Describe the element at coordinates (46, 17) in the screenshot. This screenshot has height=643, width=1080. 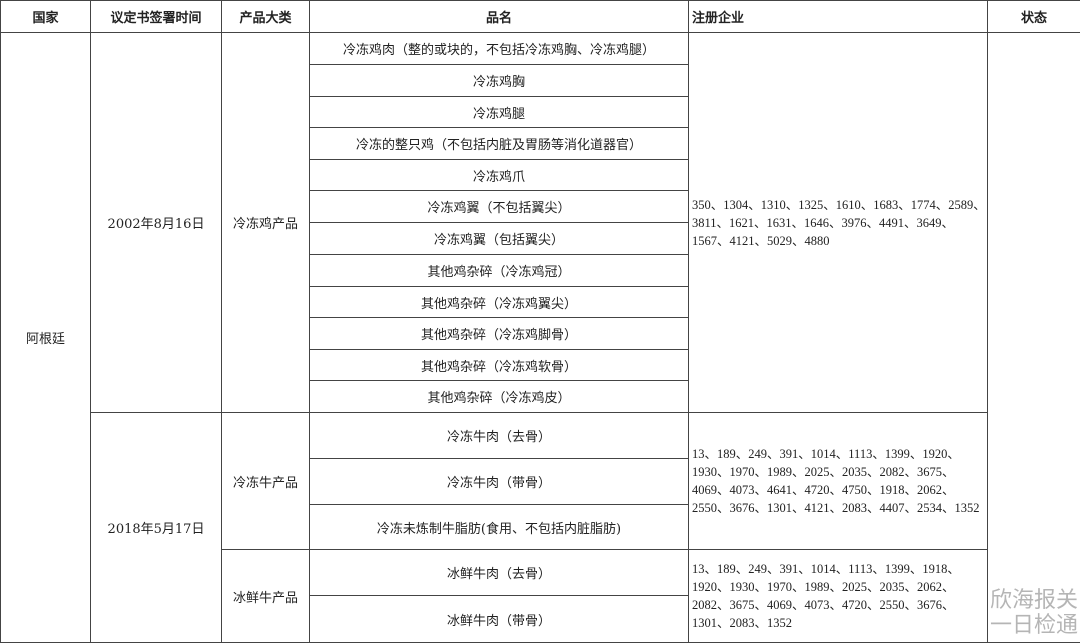
I see `header-country: 国家` at that location.